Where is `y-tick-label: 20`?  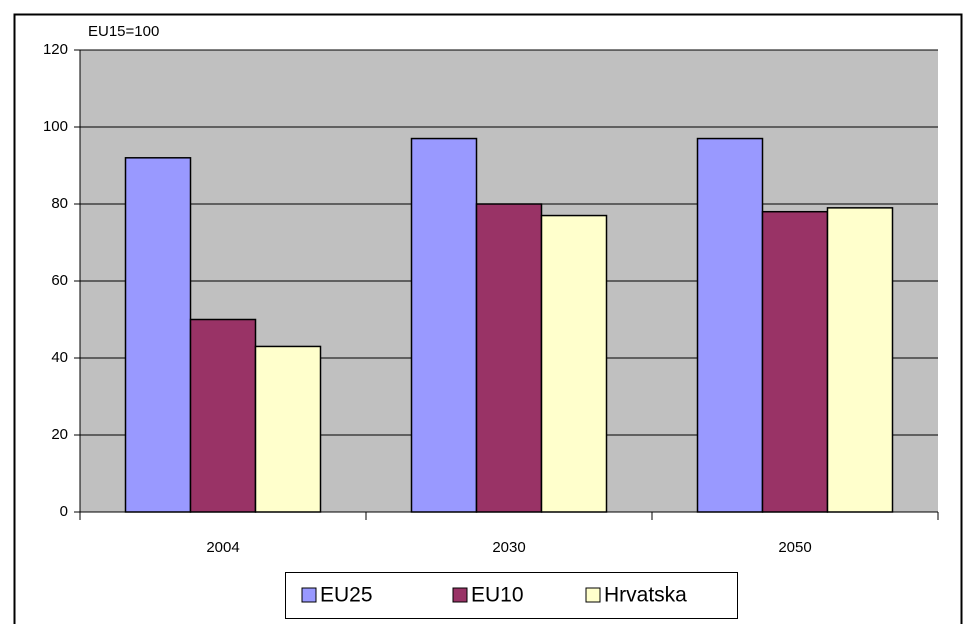 y-tick-label: 20 is located at coordinates (59, 434).